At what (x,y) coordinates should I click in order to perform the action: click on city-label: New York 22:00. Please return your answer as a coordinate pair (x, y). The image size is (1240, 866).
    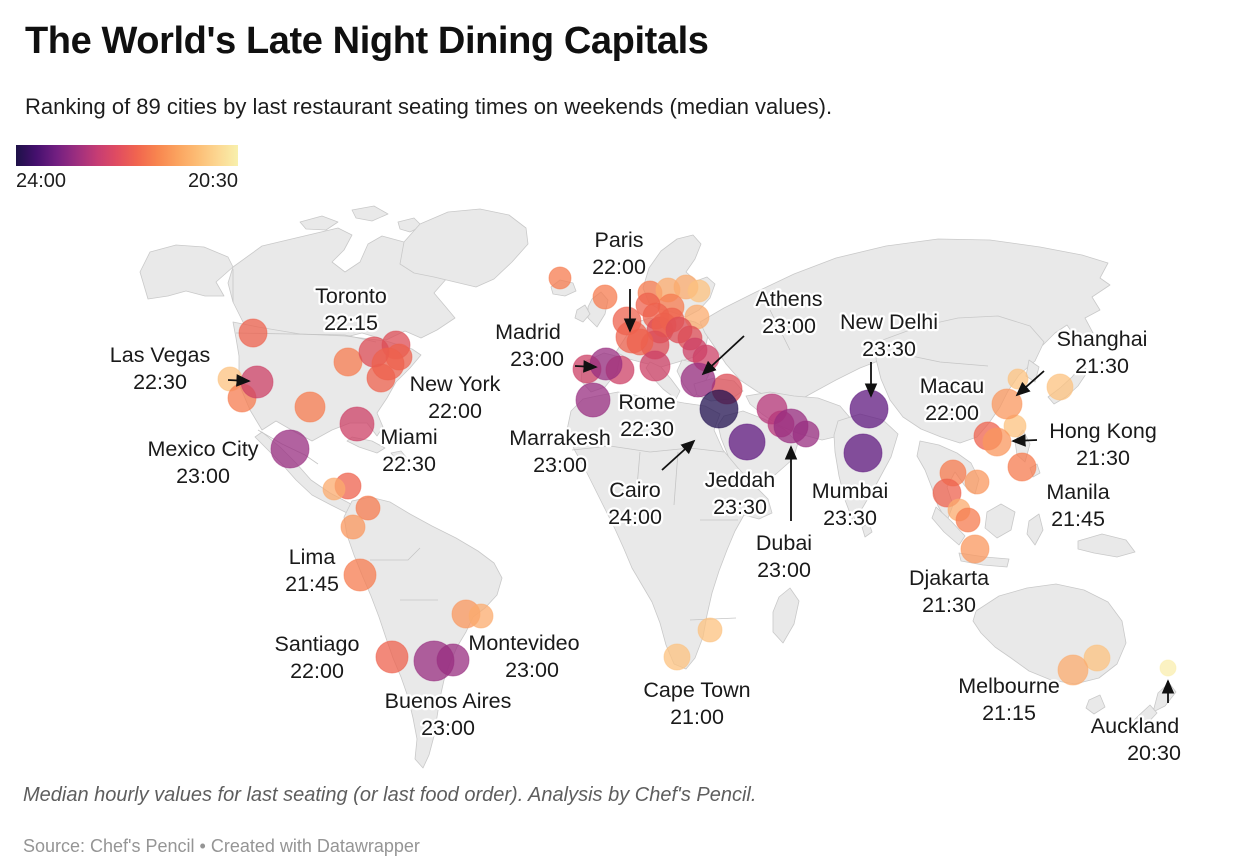
    Looking at the image, I should click on (455, 397).